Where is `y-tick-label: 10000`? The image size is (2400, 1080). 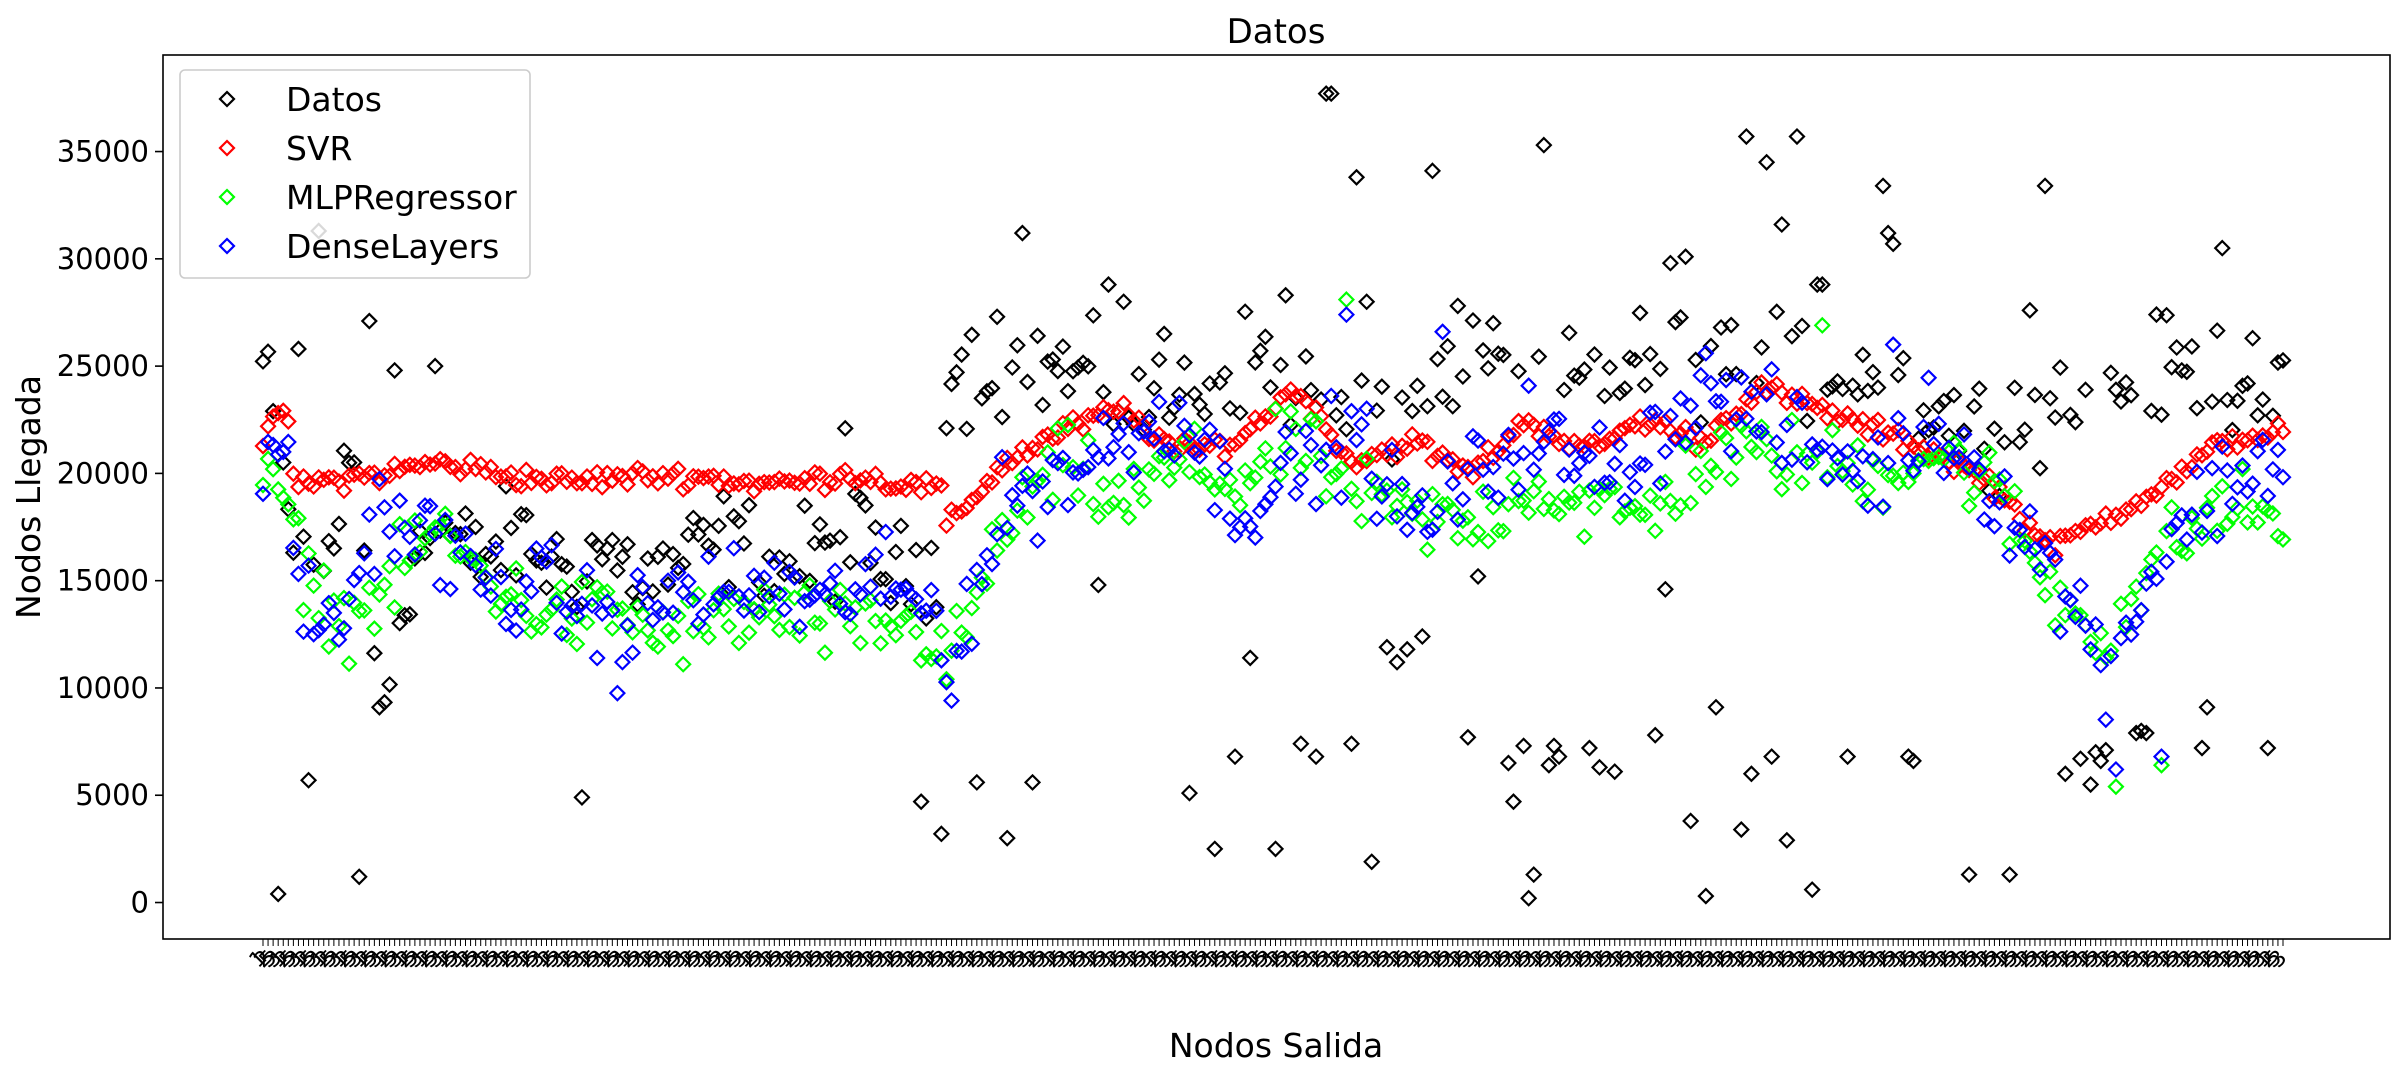
y-tick-label: 10000 is located at coordinates (103, 688).